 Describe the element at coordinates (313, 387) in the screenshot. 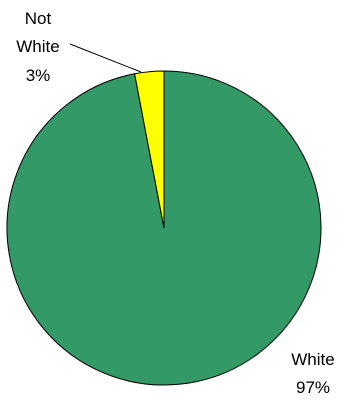

I see `white-percent-label: 97%` at that location.